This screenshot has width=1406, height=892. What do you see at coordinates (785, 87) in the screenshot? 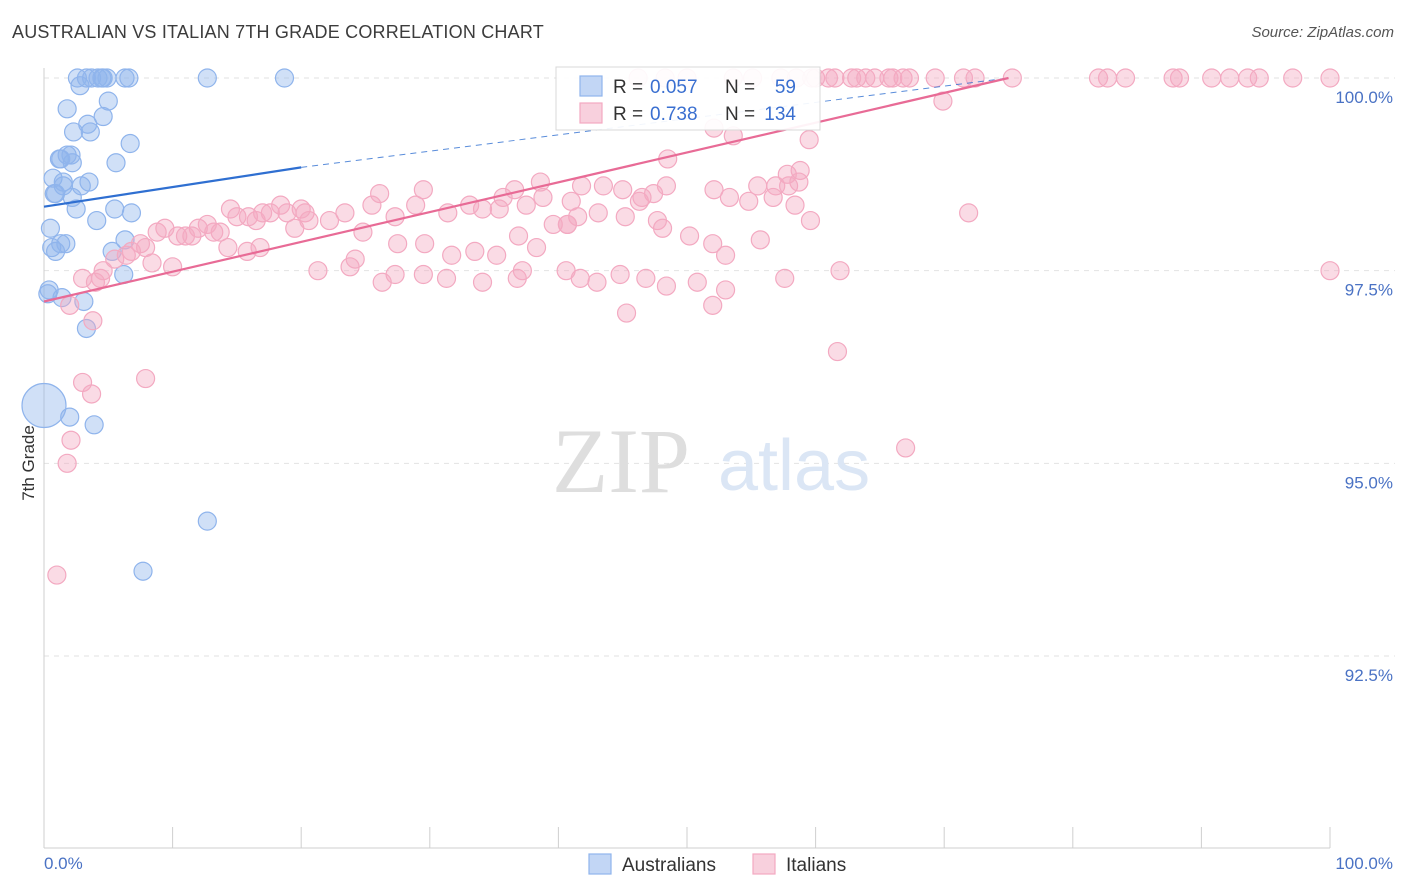
I see `stats-n-value-0: 59` at bounding box center [785, 87].